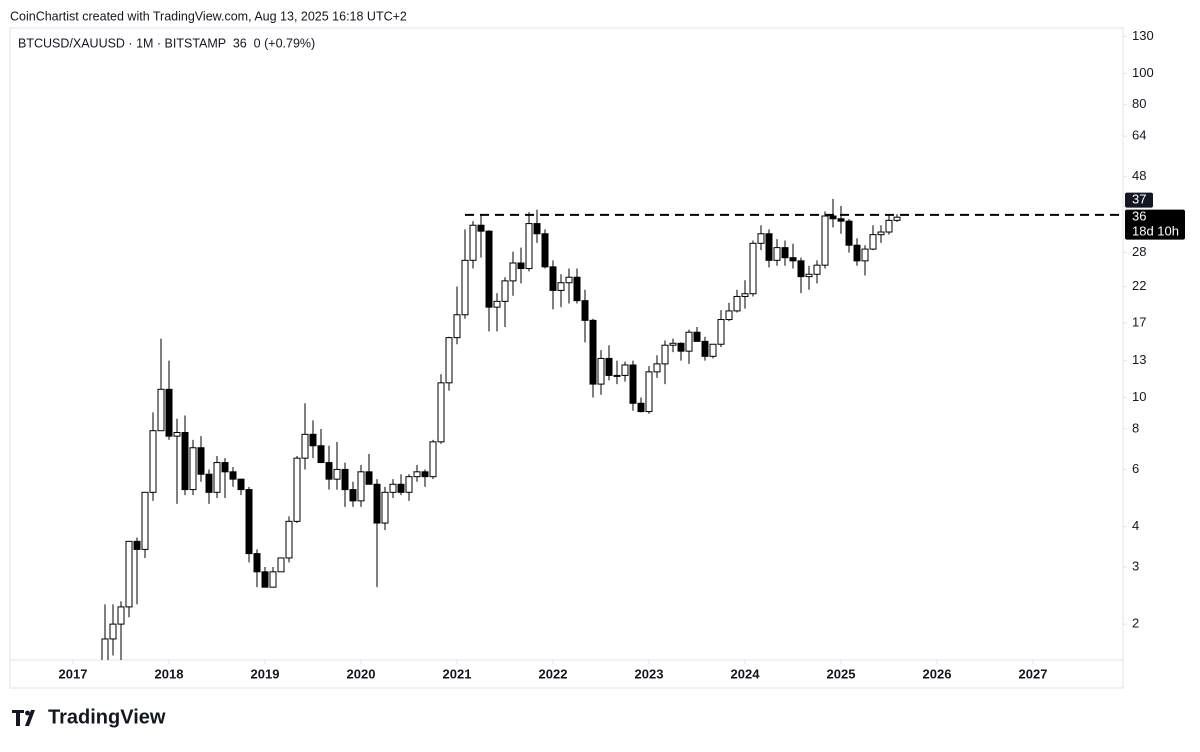 The height and width of the screenshot is (752, 1200). What do you see at coordinates (1135, 623) in the screenshot?
I see `y-tick-label: 2` at bounding box center [1135, 623].